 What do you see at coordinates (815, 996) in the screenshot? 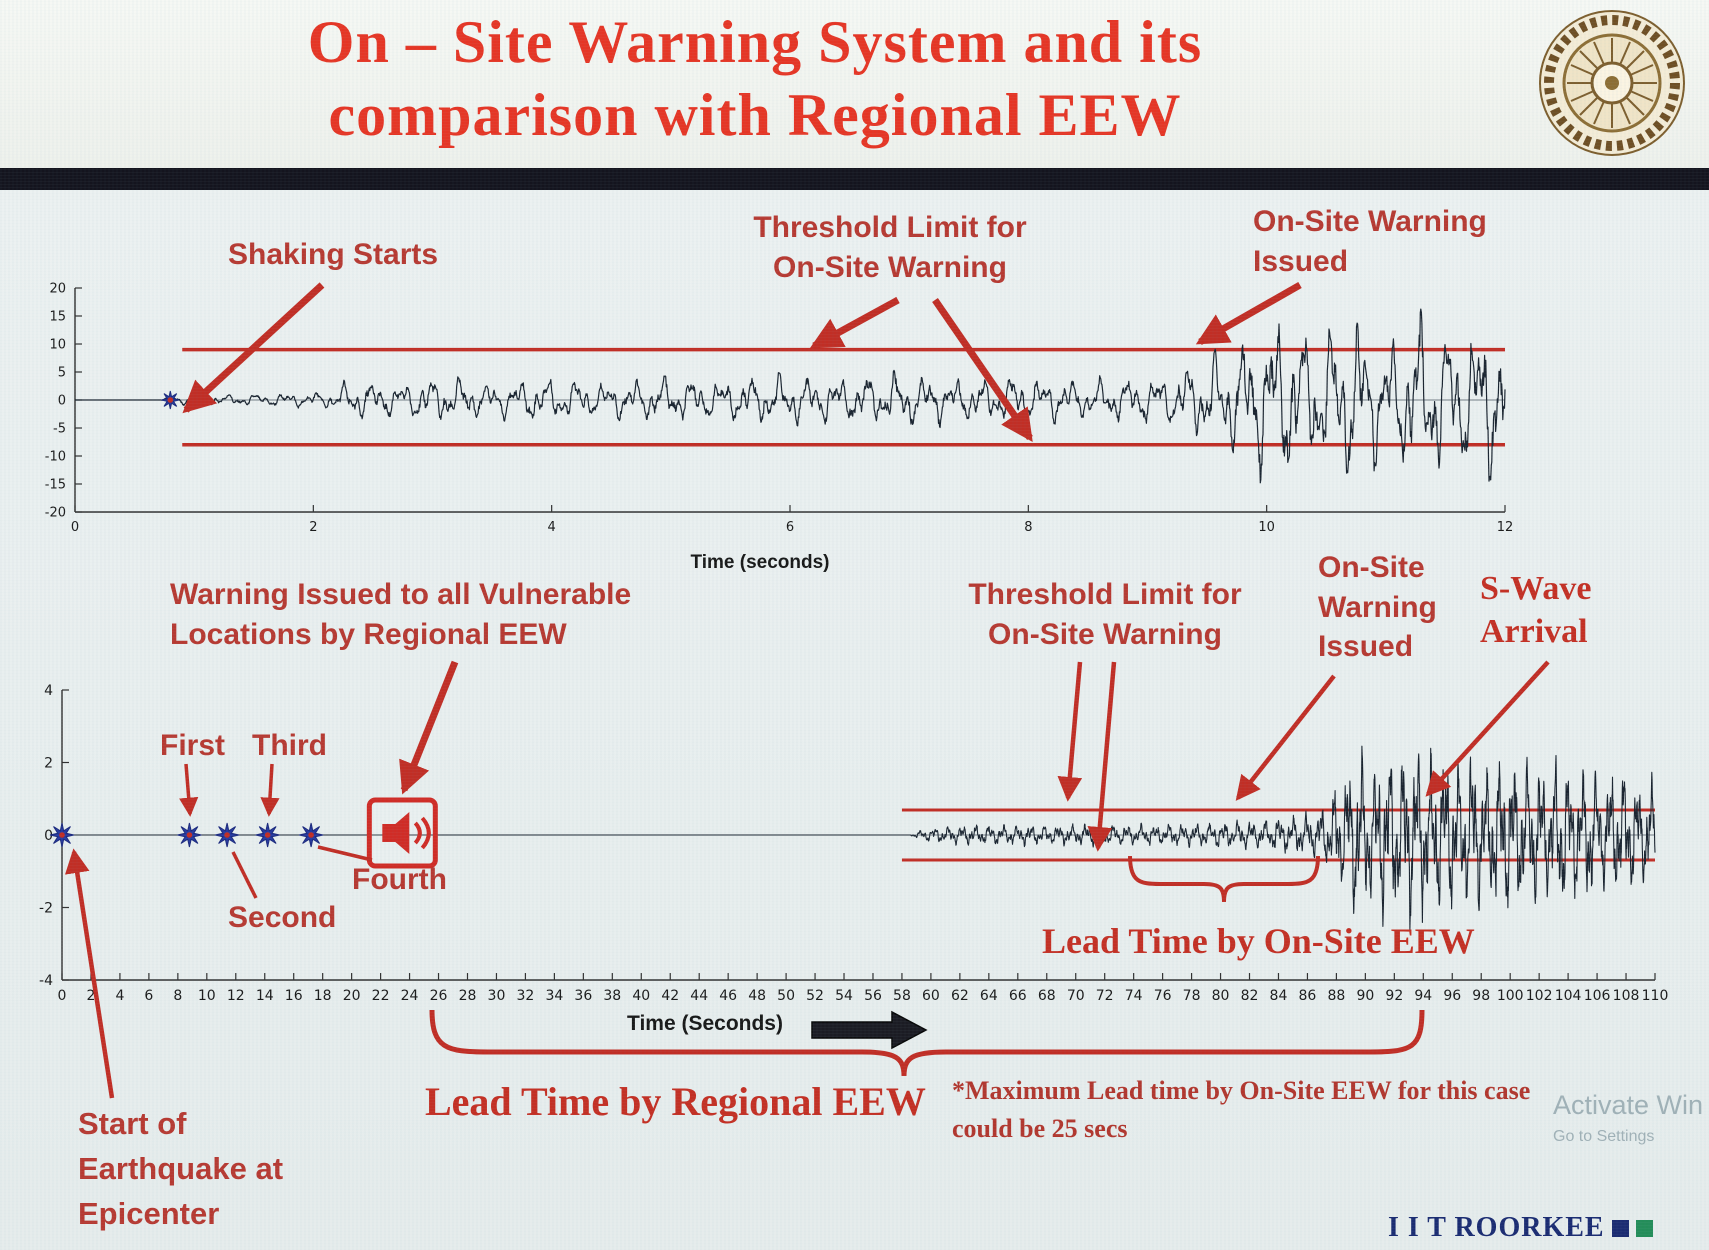
I see `svg-text: 52` at bounding box center [815, 996].